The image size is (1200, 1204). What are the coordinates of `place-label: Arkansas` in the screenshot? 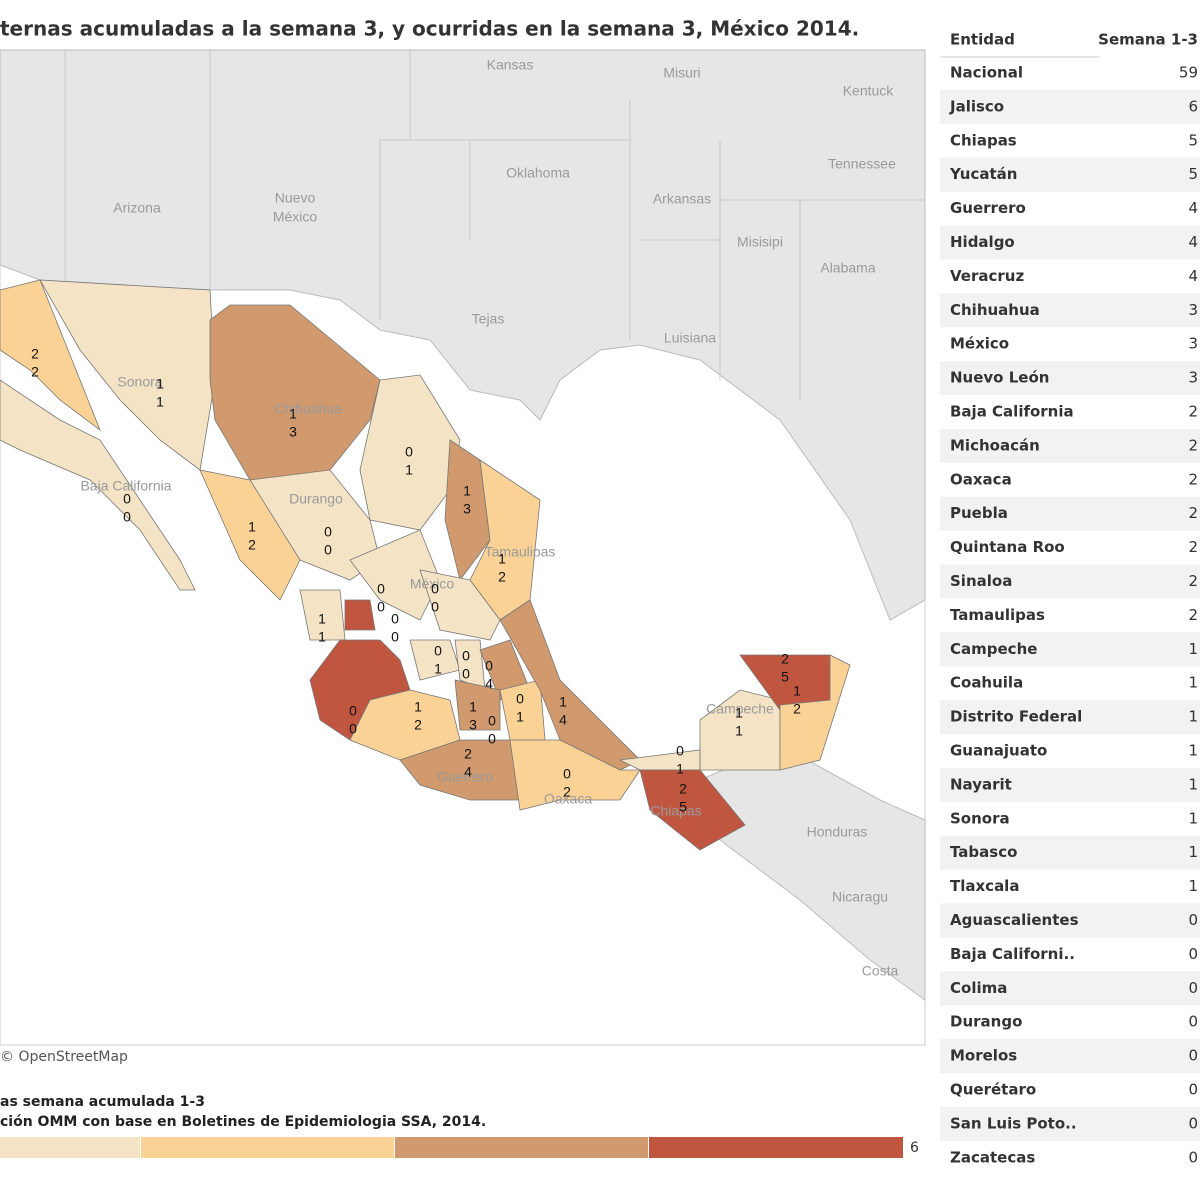 It's located at (682, 199).